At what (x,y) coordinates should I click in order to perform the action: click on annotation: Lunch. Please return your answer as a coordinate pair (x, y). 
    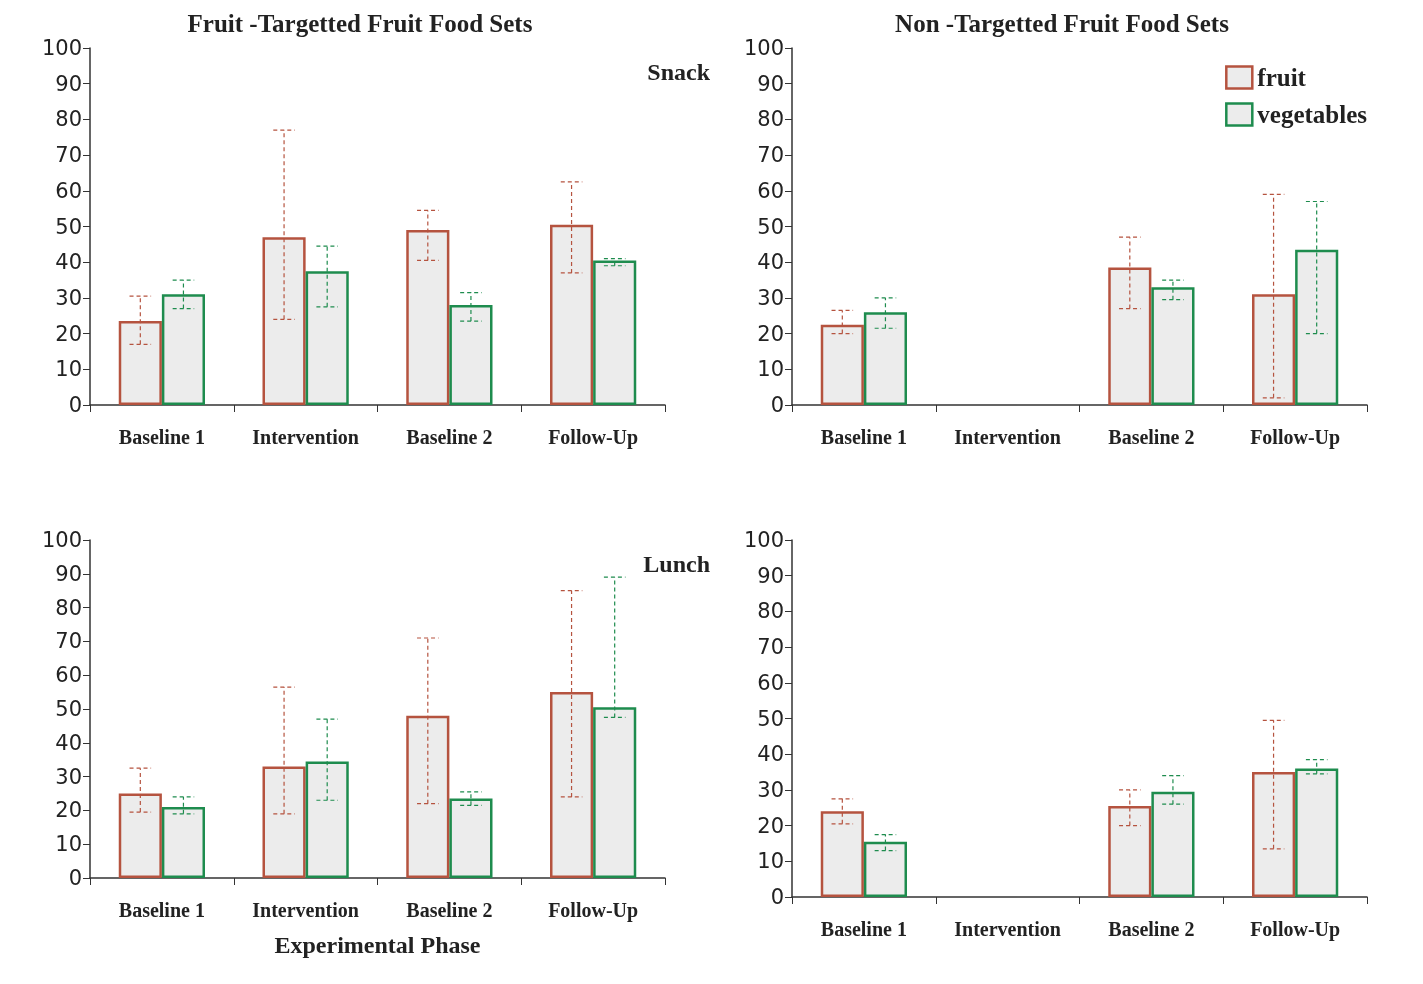
    Looking at the image, I should click on (676, 564).